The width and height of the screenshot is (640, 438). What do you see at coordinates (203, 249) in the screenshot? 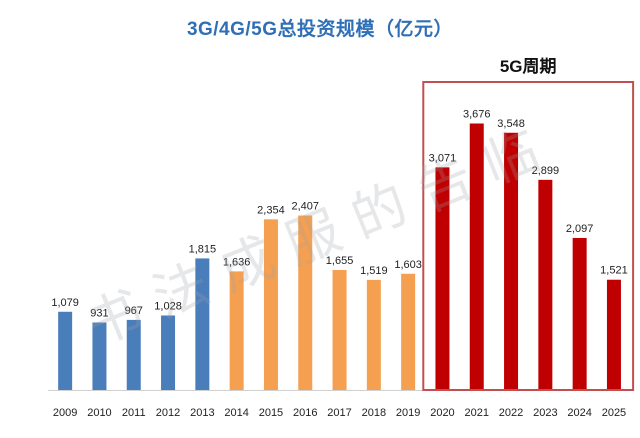
I see `value-label-2013: 1,815` at bounding box center [203, 249].